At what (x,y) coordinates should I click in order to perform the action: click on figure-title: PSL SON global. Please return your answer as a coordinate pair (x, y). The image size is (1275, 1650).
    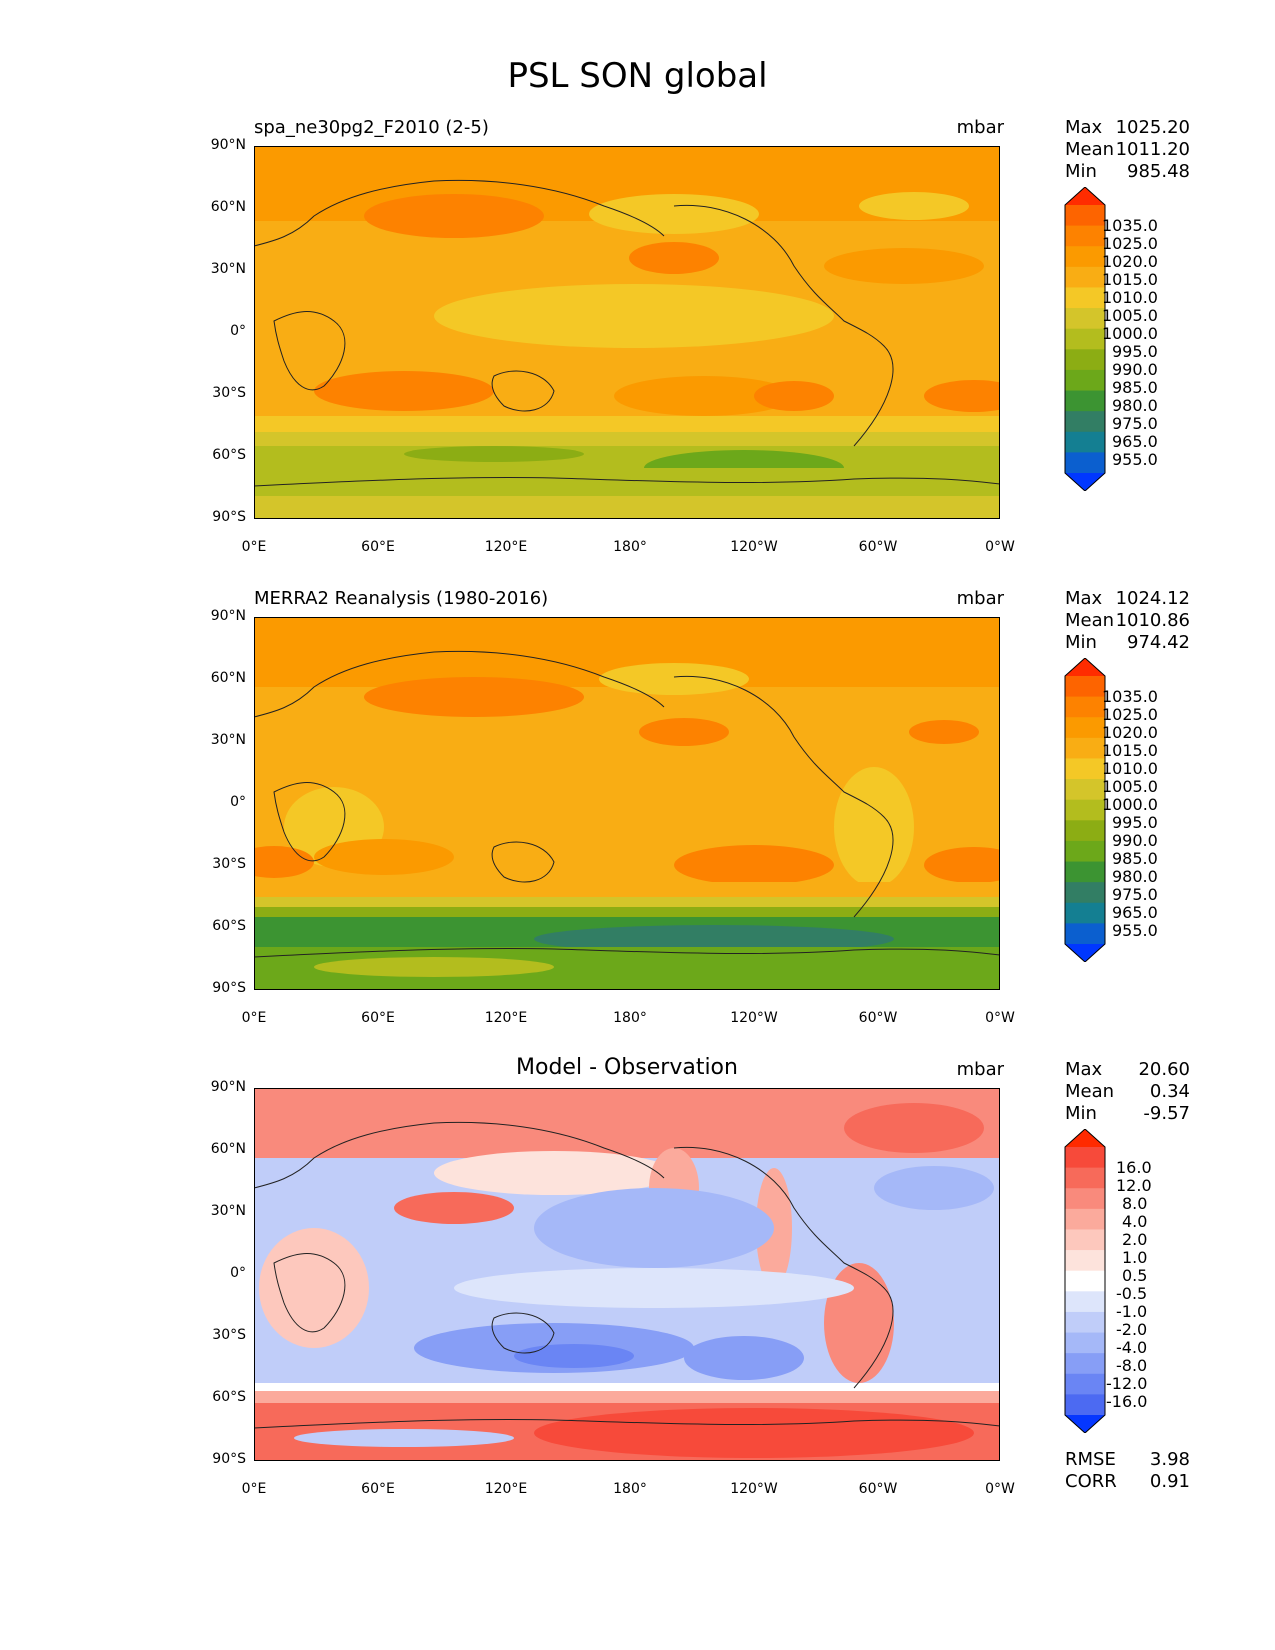
    Looking at the image, I should click on (637, 76).